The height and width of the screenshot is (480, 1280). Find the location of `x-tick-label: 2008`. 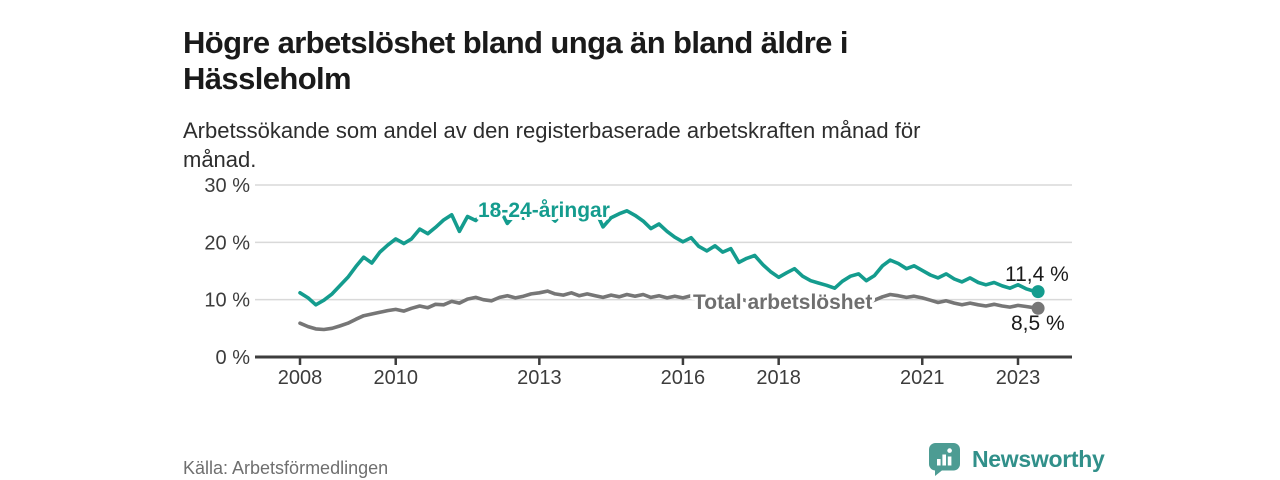

x-tick-label: 2008 is located at coordinates (300, 378).